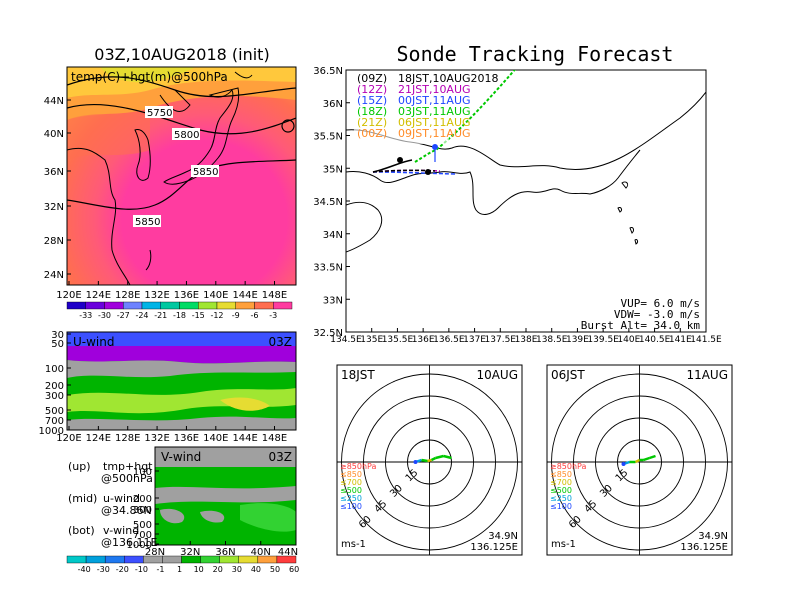 The width and height of the screenshot is (792, 612). Describe the element at coordinates (57, 344) in the screenshot. I see `pressure-tick-label: 50` at that location.